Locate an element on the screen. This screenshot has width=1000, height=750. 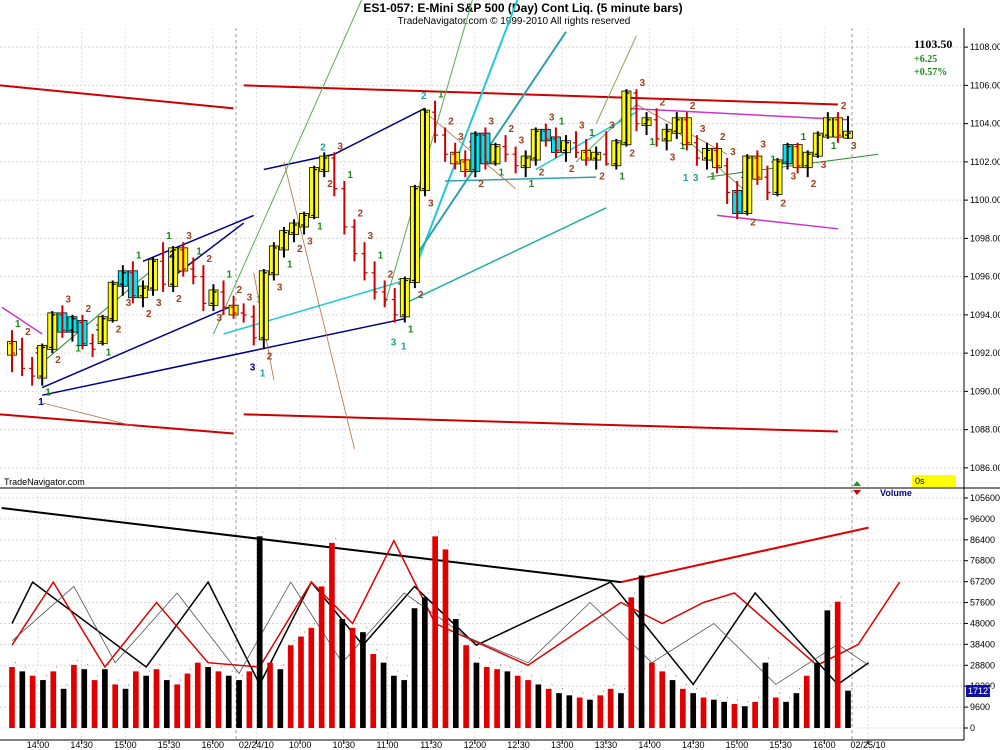
up-volume-icon is located at coordinates (857, 483).